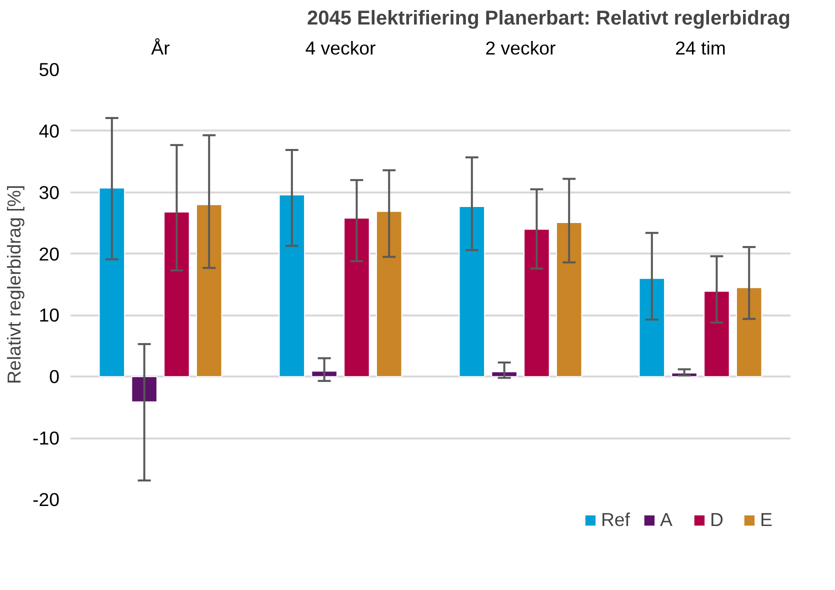 This screenshot has width=835, height=590. What do you see at coordinates (767, 520) in the screenshot?
I see `legend-label: E` at bounding box center [767, 520].